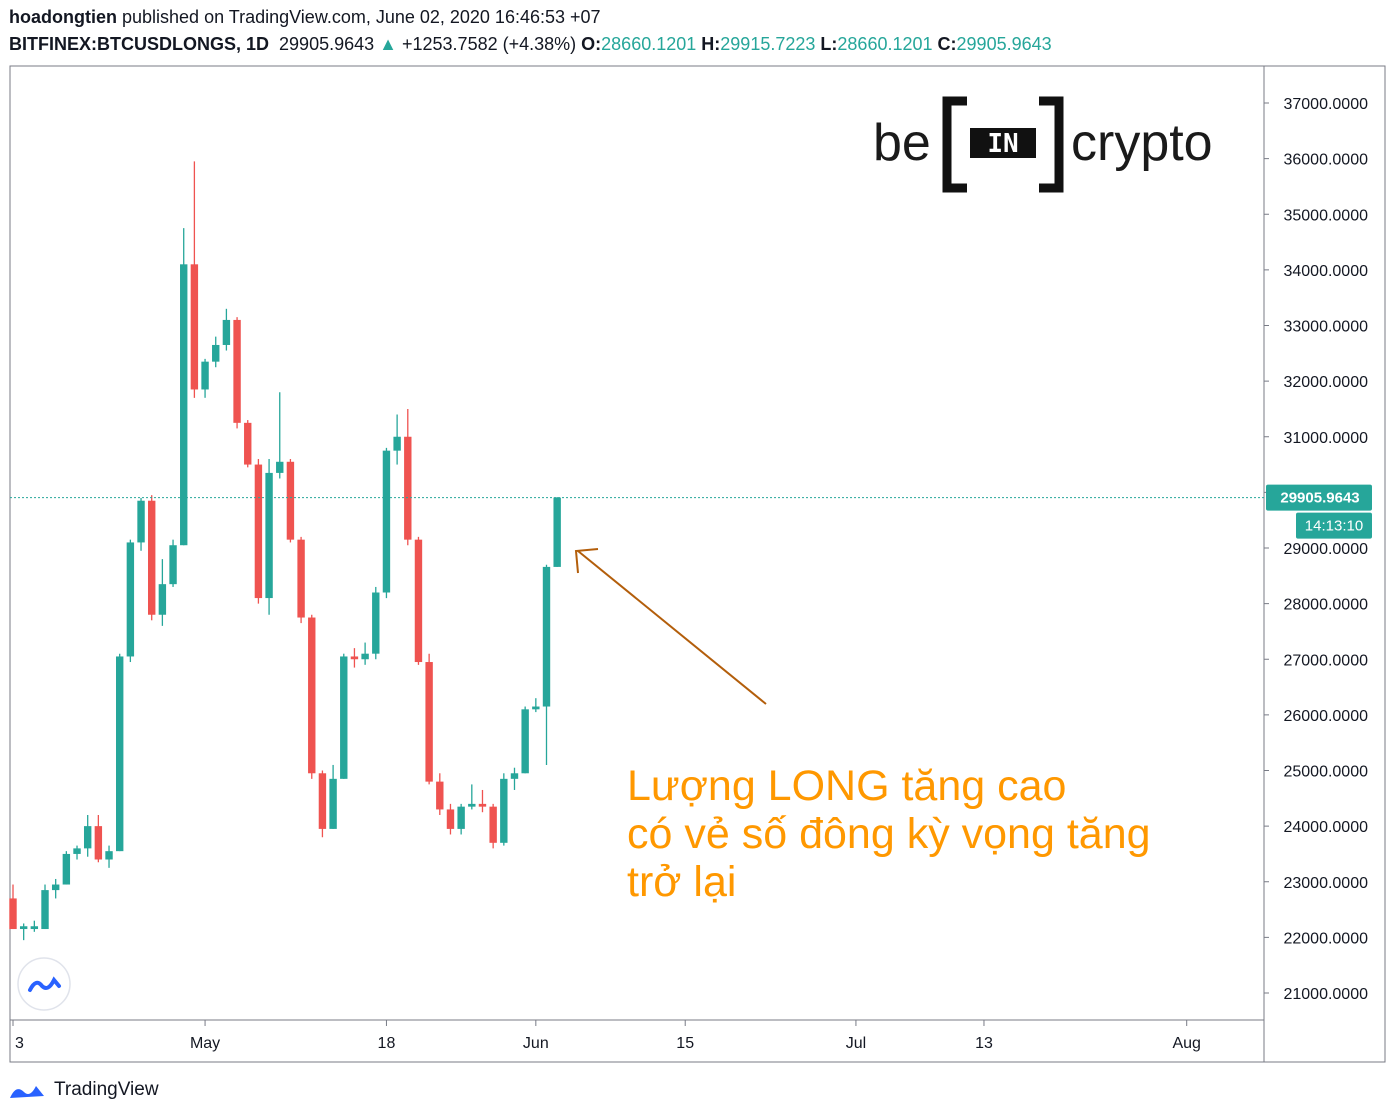 The image size is (1394, 1117). Describe the element at coordinates (1142, 143) in the screenshot. I see `logo-right-text: crypto` at that location.